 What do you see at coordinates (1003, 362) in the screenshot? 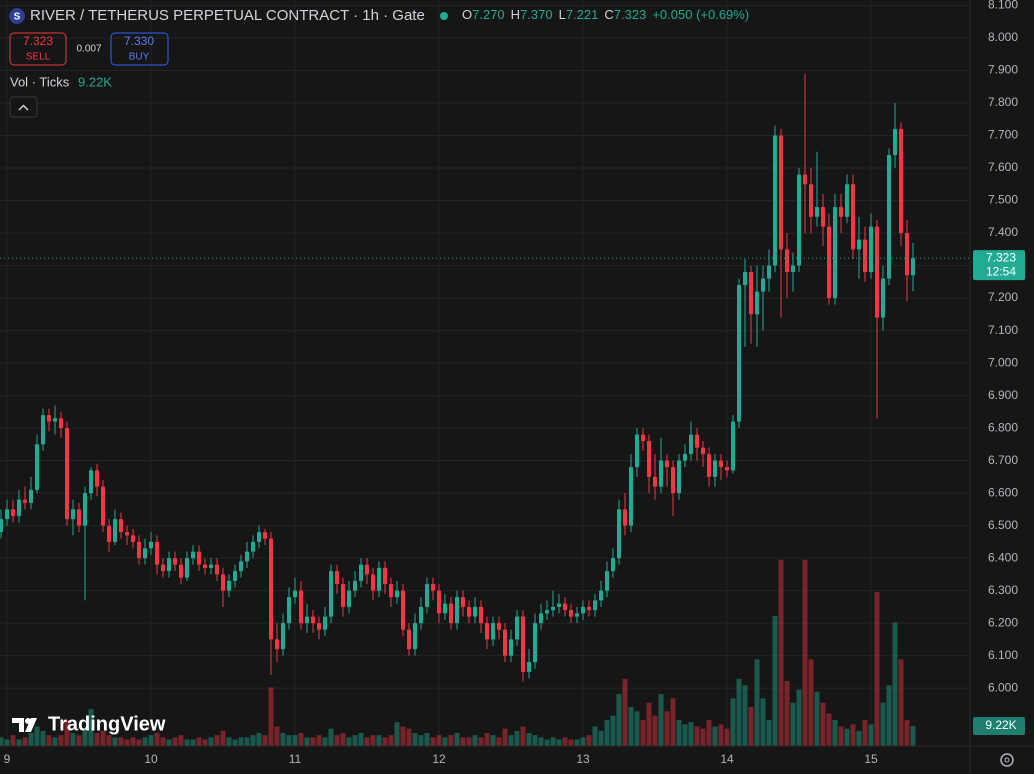
I see `y-tick-label: 7.000` at bounding box center [1003, 362].